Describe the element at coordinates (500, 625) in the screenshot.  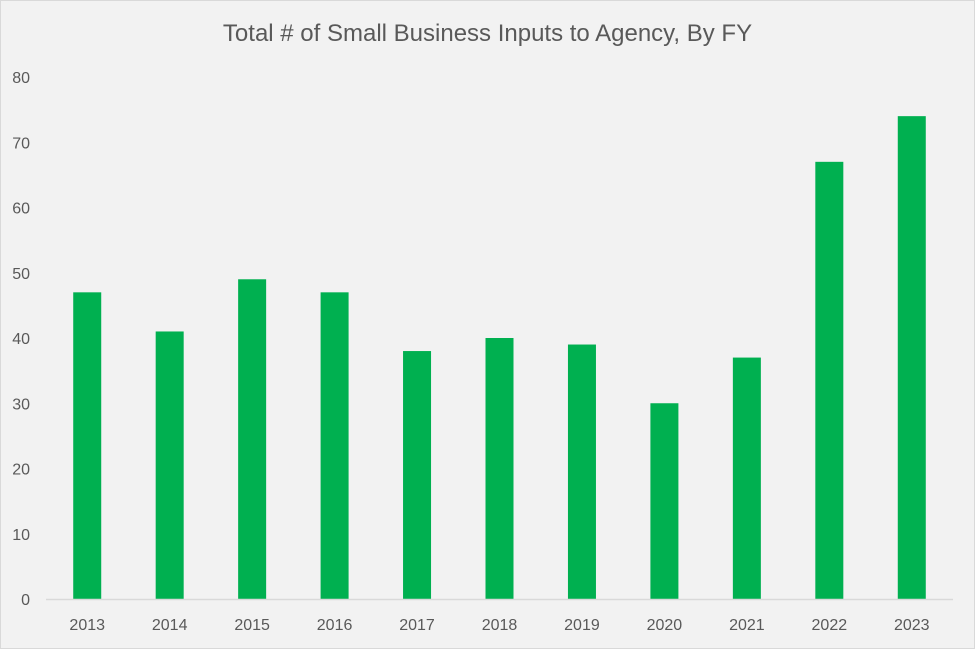
I see `x-tick-label: 2018` at that location.